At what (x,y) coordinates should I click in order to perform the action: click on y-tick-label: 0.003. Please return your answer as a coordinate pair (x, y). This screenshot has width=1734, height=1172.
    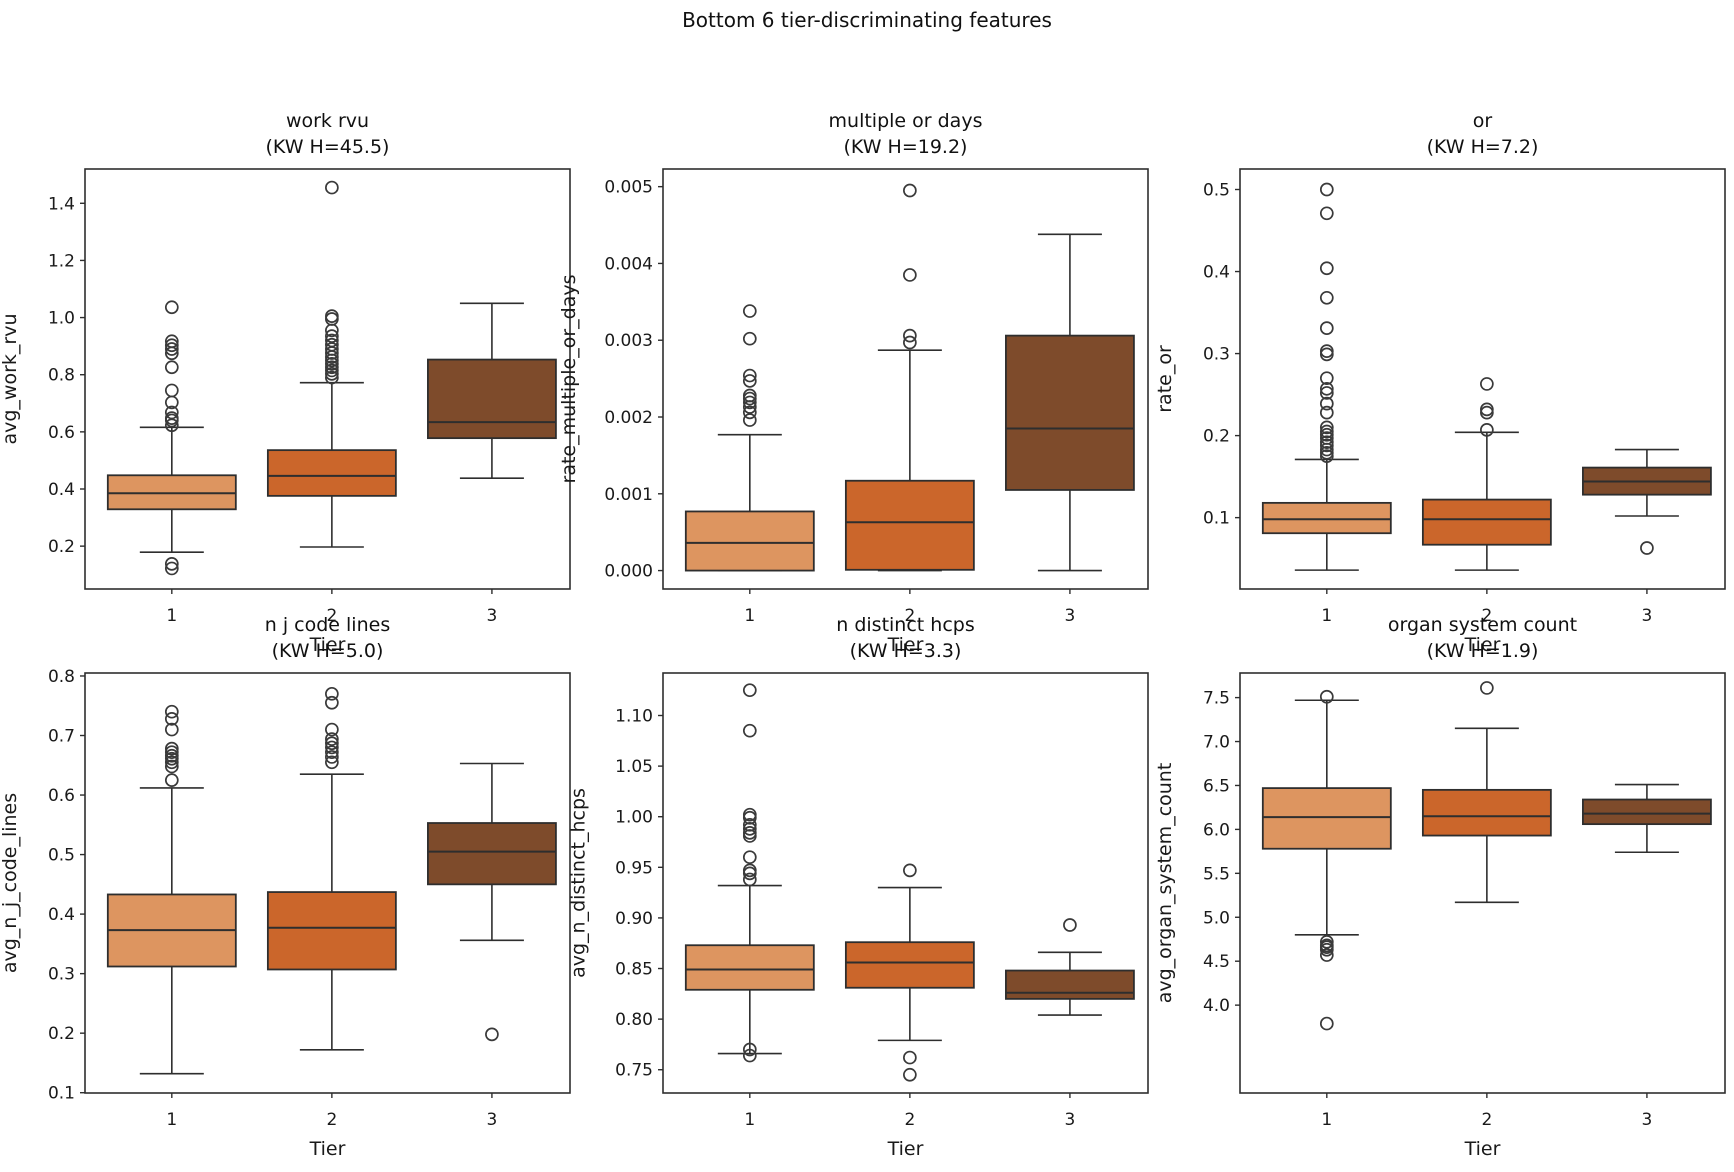
    Looking at the image, I should click on (628, 341).